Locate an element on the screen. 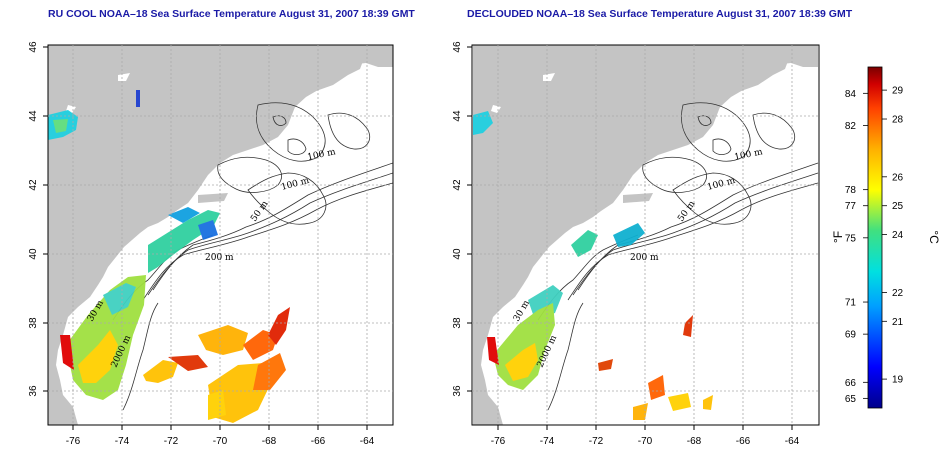 The image size is (950, 475). left-lon-tick: -70 is located at coordinates (220, 441).